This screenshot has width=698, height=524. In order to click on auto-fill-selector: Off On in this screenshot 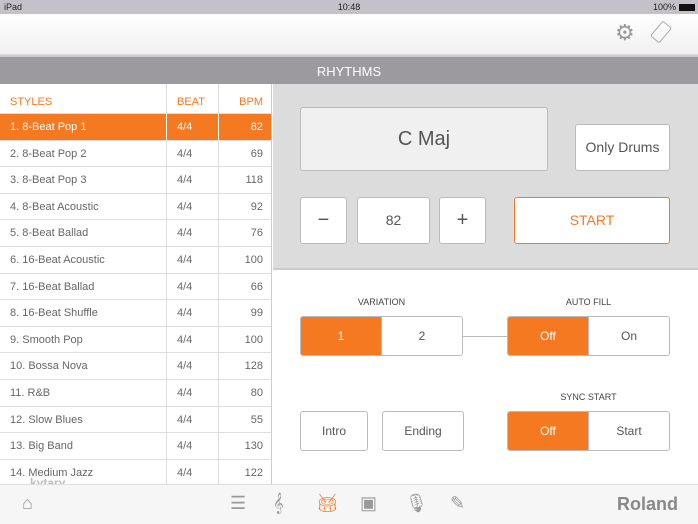, I will do `click(588, 336)`.